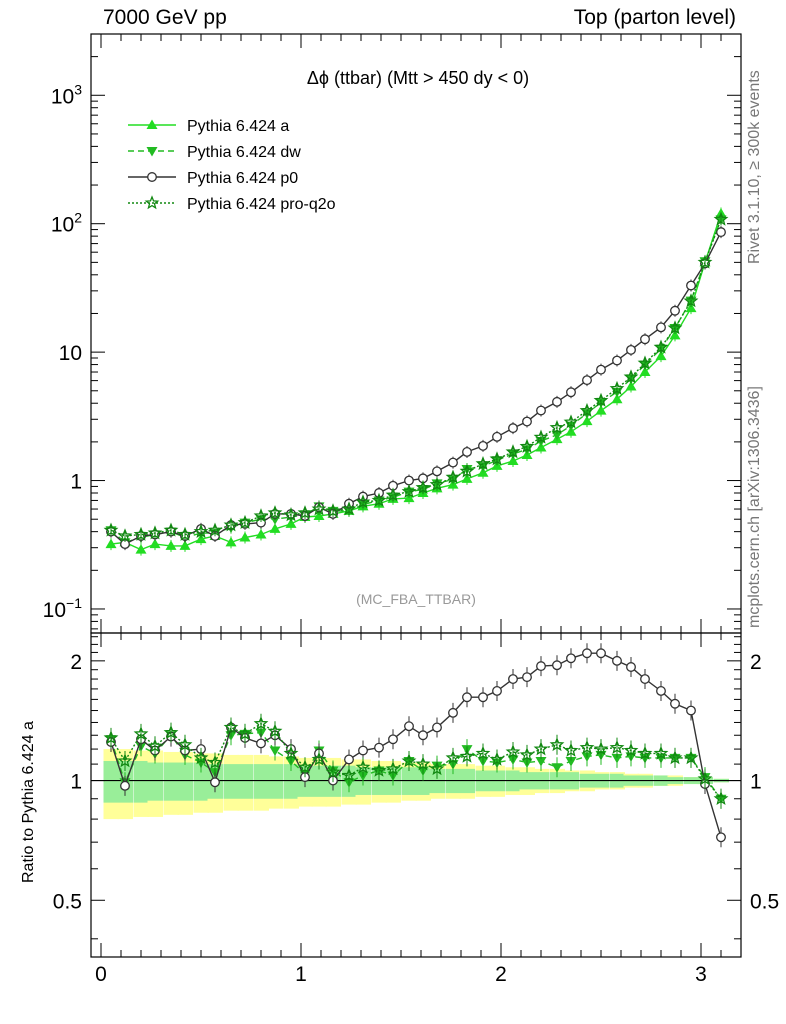  Describe the element at coordinates (756, 782) in the screenshot. I see `ratio-y-tick-label-right: 1` at that location.